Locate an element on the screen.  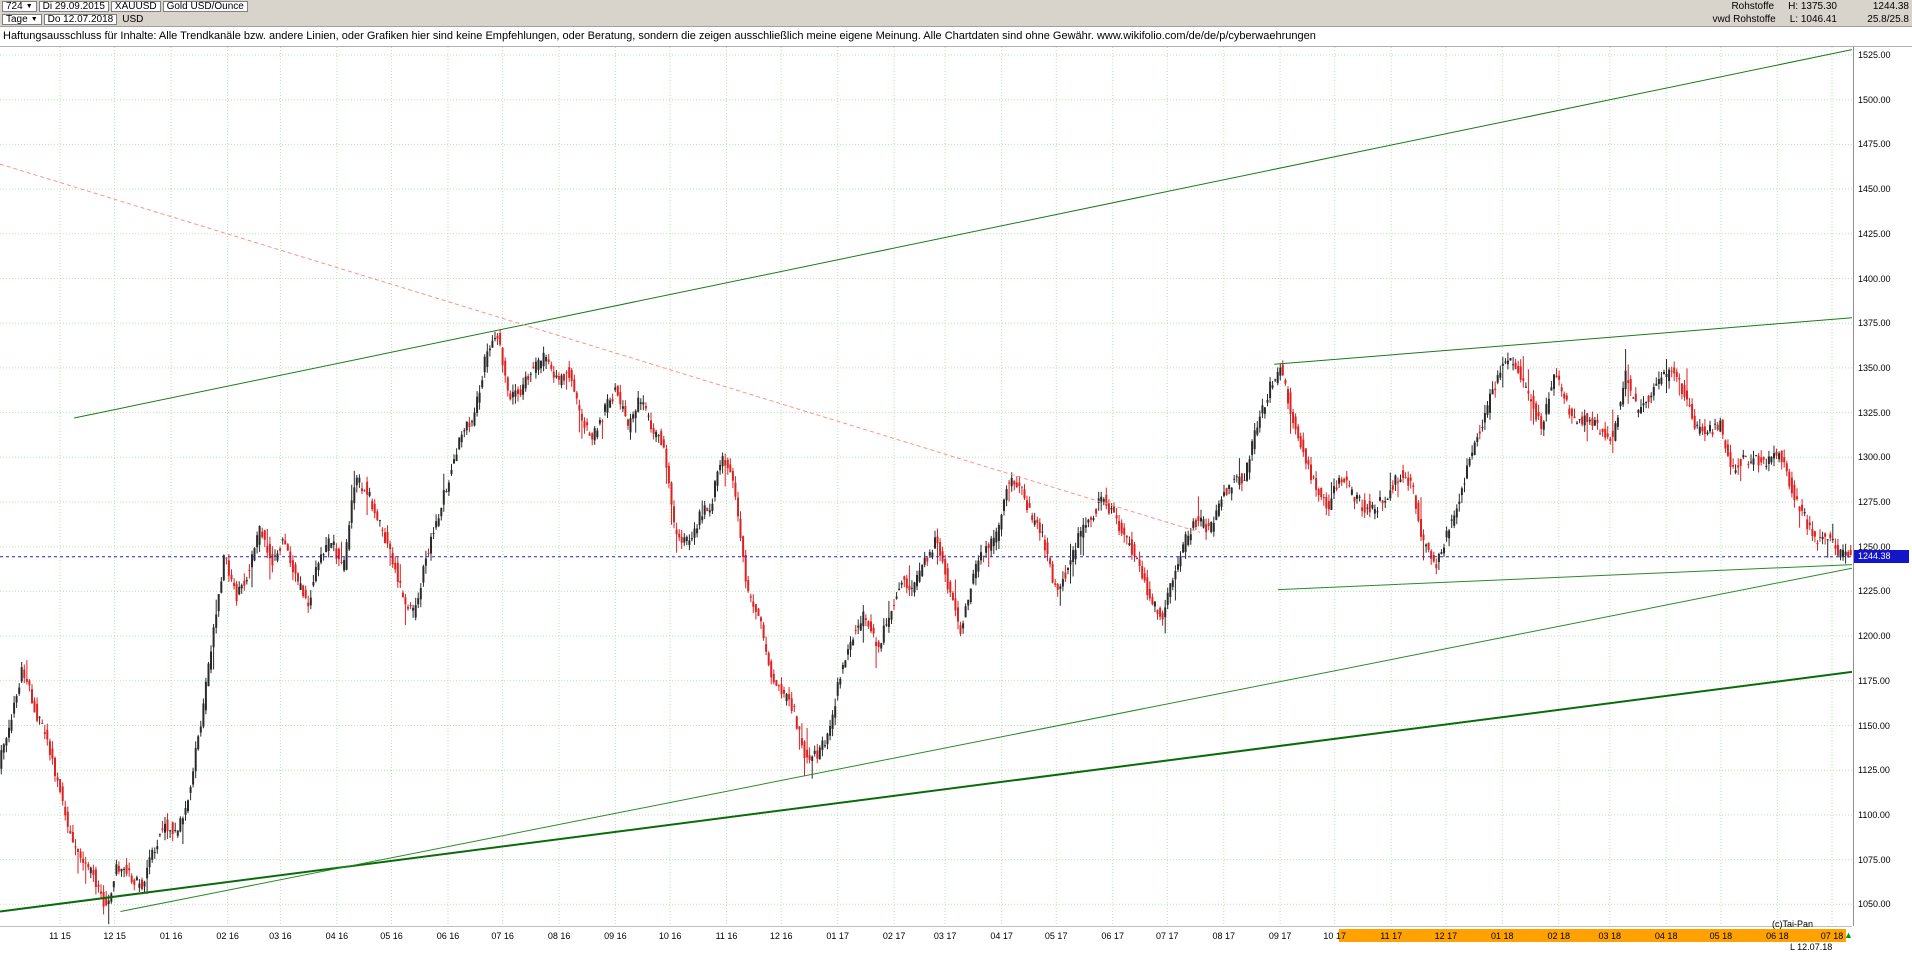
x-axis-label: 02 17 is located at coordinates (894, 936).